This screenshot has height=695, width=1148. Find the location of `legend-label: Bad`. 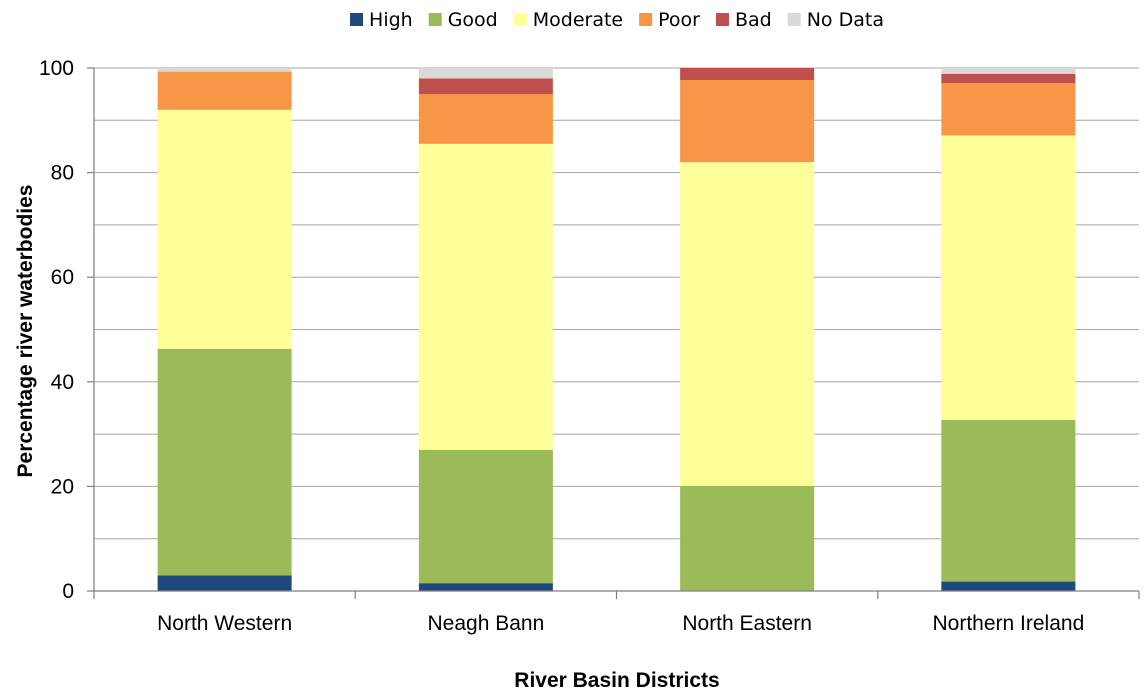

legend-label: Bad is located at coordinates (753, 20).